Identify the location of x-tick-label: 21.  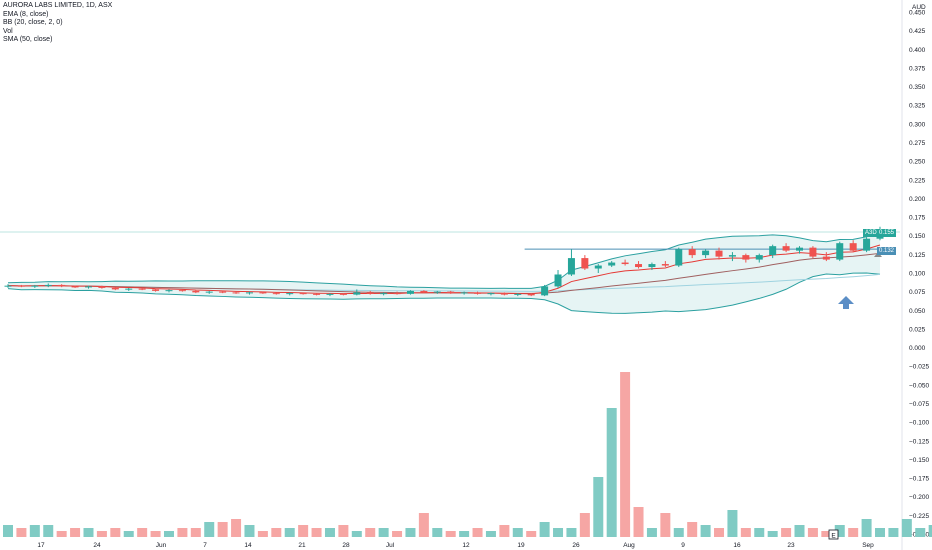
(302, 545).